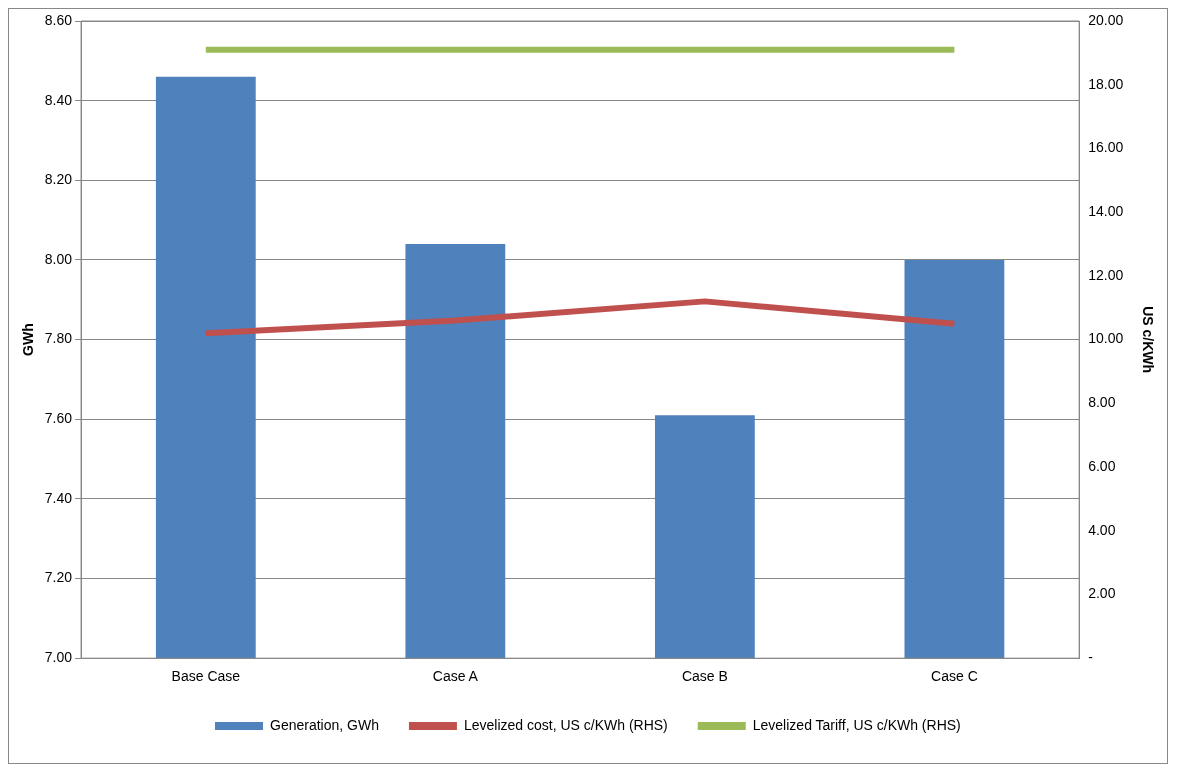 Image resolution: width=1178 pixels, height=774 pixels. What do you see at coordinates (58, 19) in the screenshot?
I see `y-tick-label: 8.60` at bounding box center [58, 19].